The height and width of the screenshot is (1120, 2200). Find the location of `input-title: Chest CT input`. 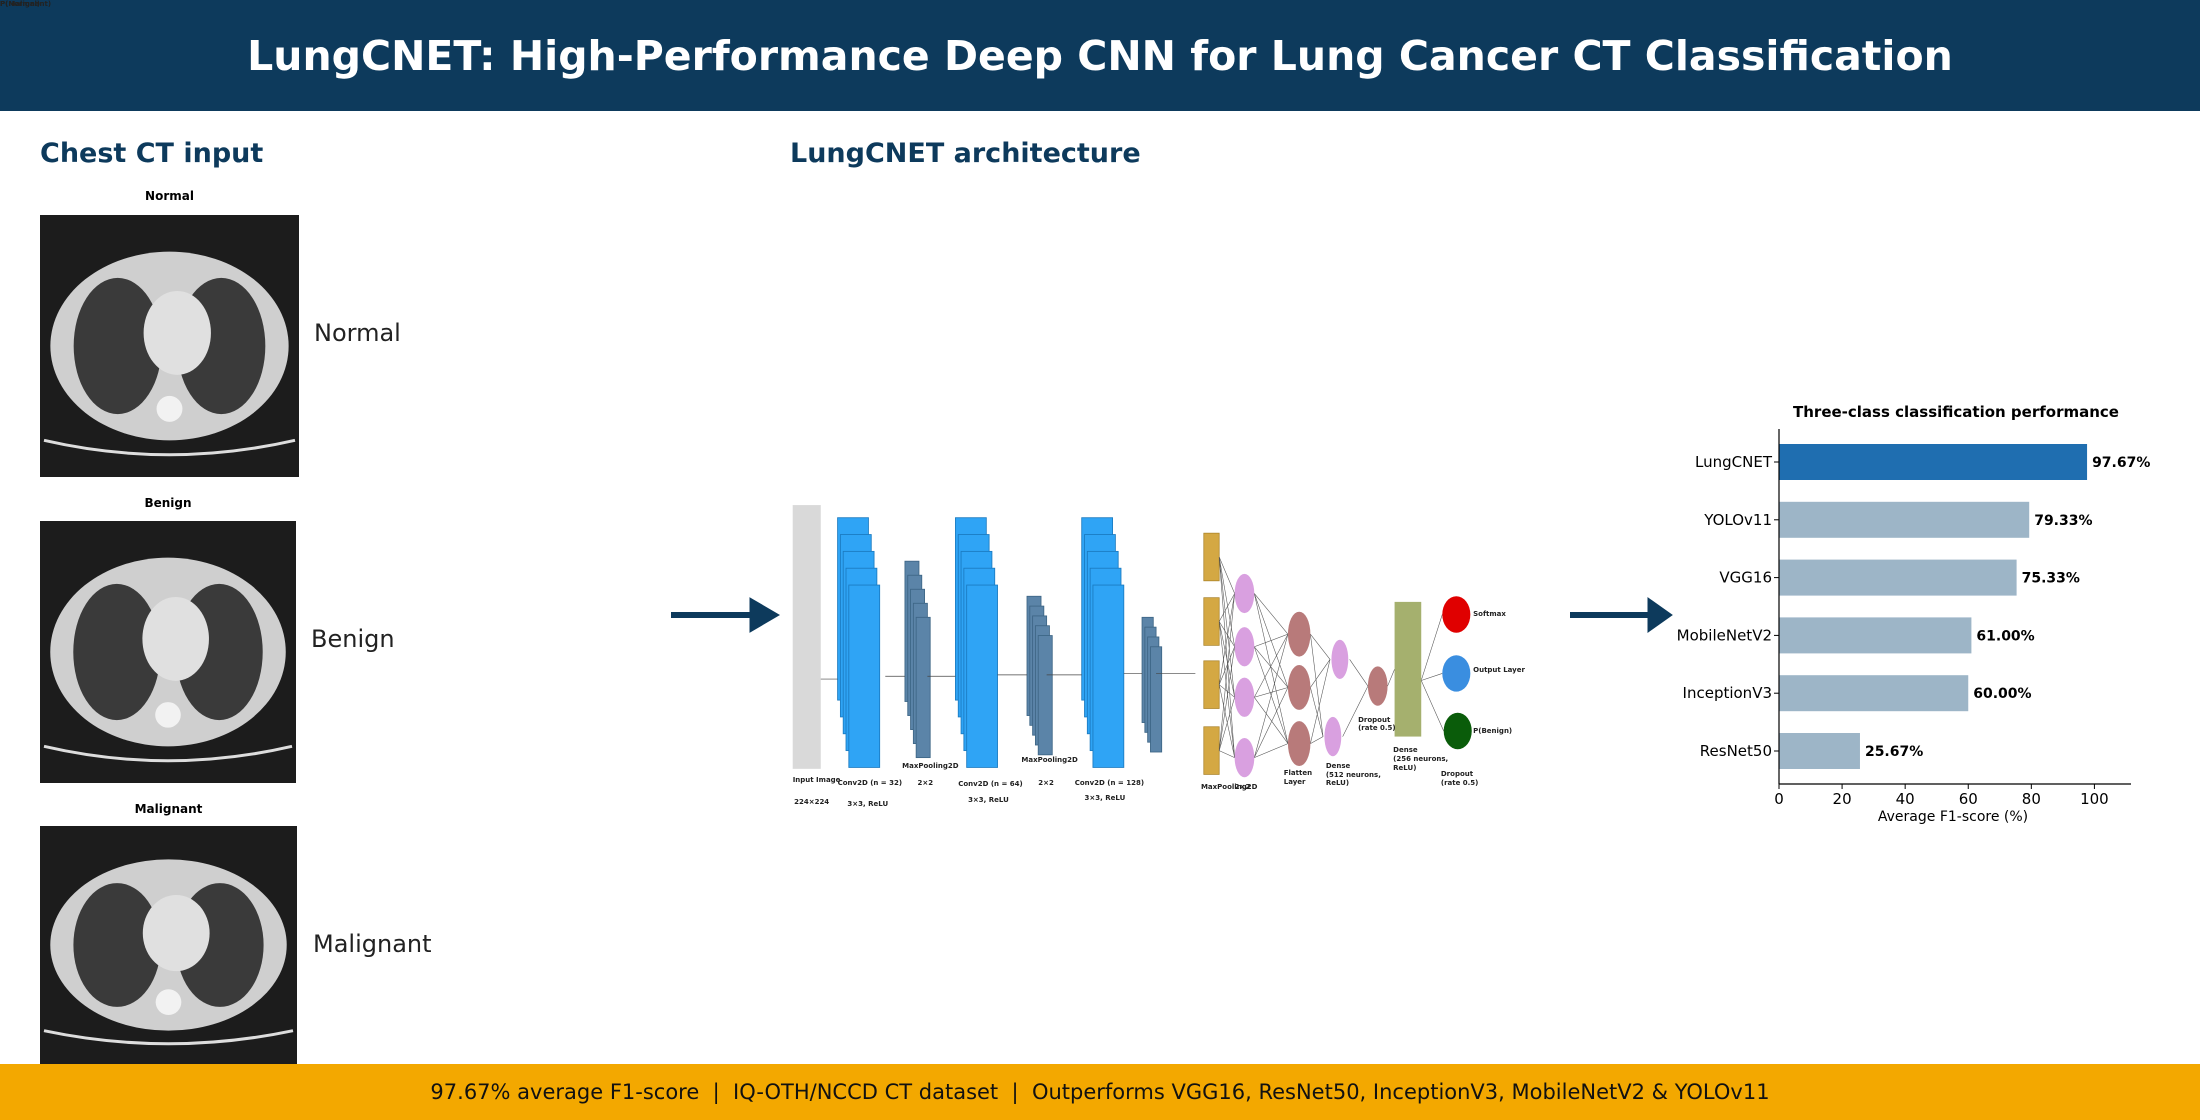

input-title: Chest CT input is located at coordinates (152, 153).